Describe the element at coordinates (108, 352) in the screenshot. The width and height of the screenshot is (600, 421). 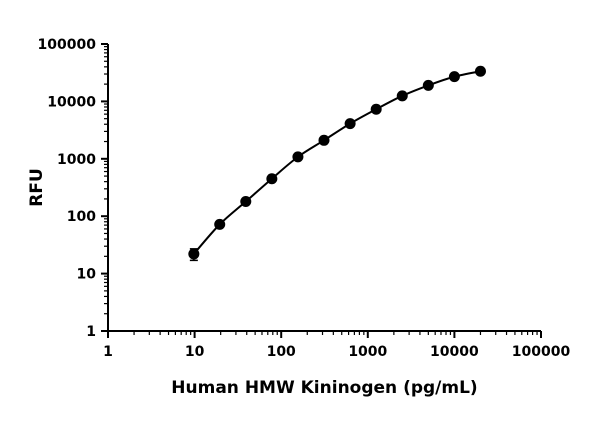
I see `x-tick-label: 1` at that location.